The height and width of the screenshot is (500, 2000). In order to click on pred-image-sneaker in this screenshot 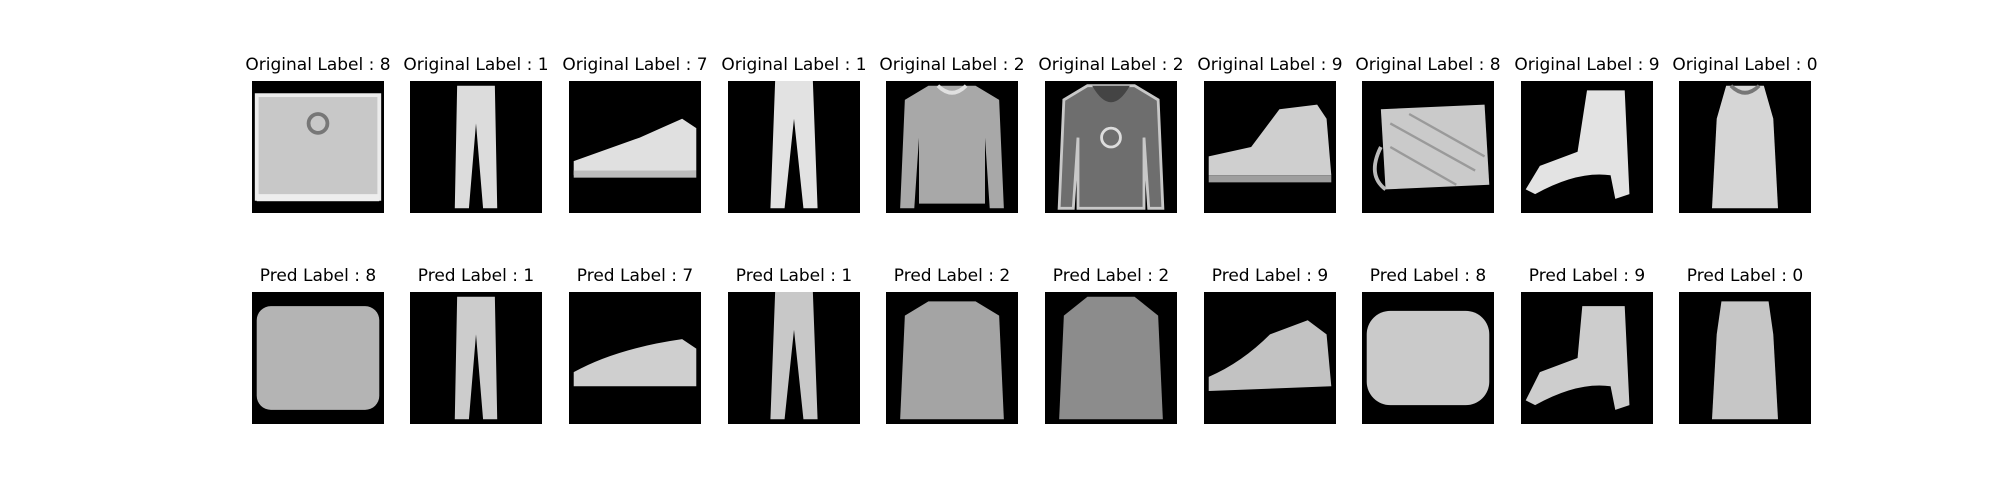, I will do `click(635, 358)`.